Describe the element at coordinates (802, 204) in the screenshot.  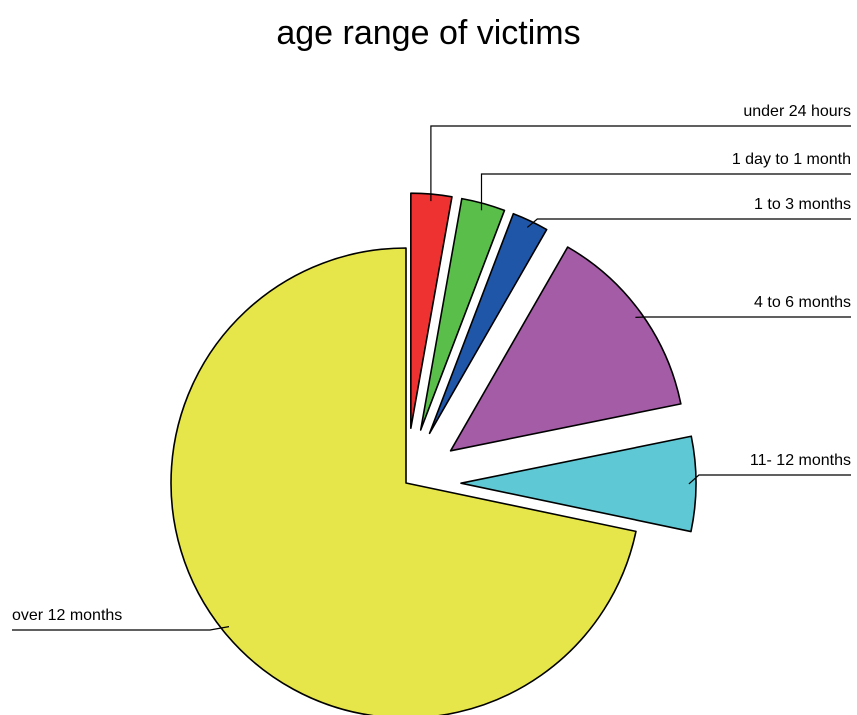
I see `slice-label: 1 to 3 months` at that location.